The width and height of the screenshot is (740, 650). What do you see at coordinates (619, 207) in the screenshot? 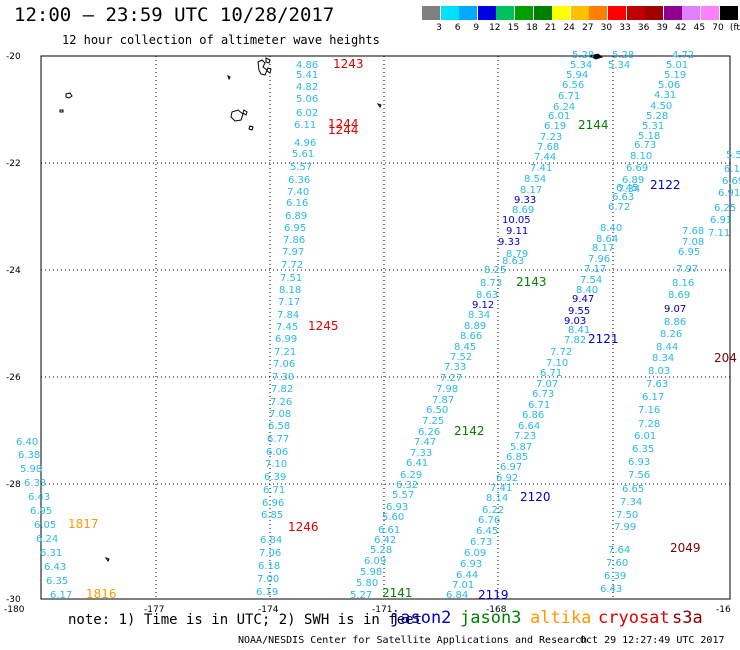
I see `wave-height-value: 6.72` at bounding box center [619, 207].